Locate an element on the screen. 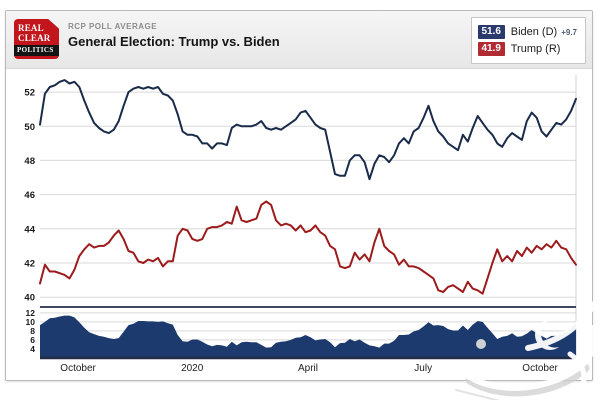 The width and height of the screenshot is (600, 400). logo-line-clear: CLEAR is located at coordinates (34, 38).